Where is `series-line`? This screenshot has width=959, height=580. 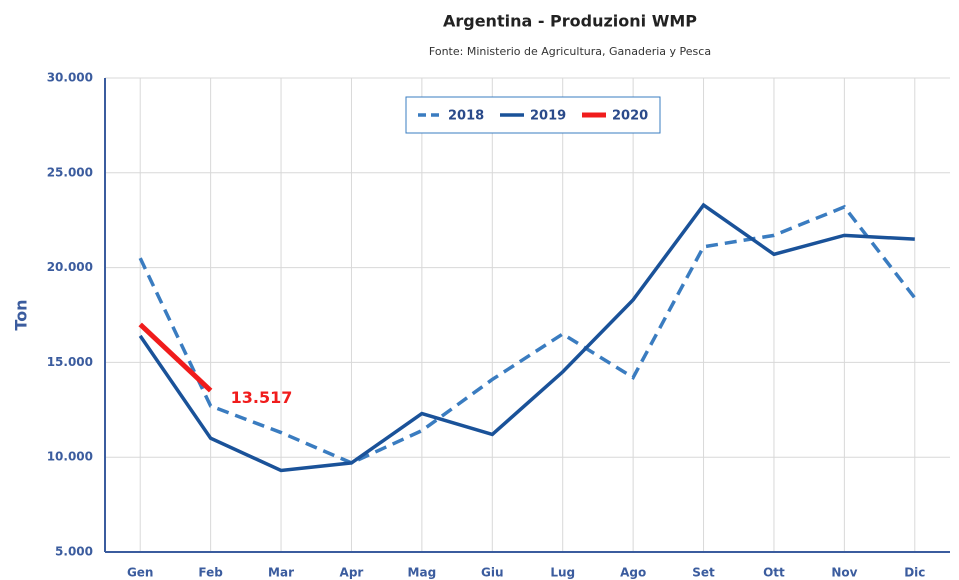 series-line is located at coordinates (175, 357).